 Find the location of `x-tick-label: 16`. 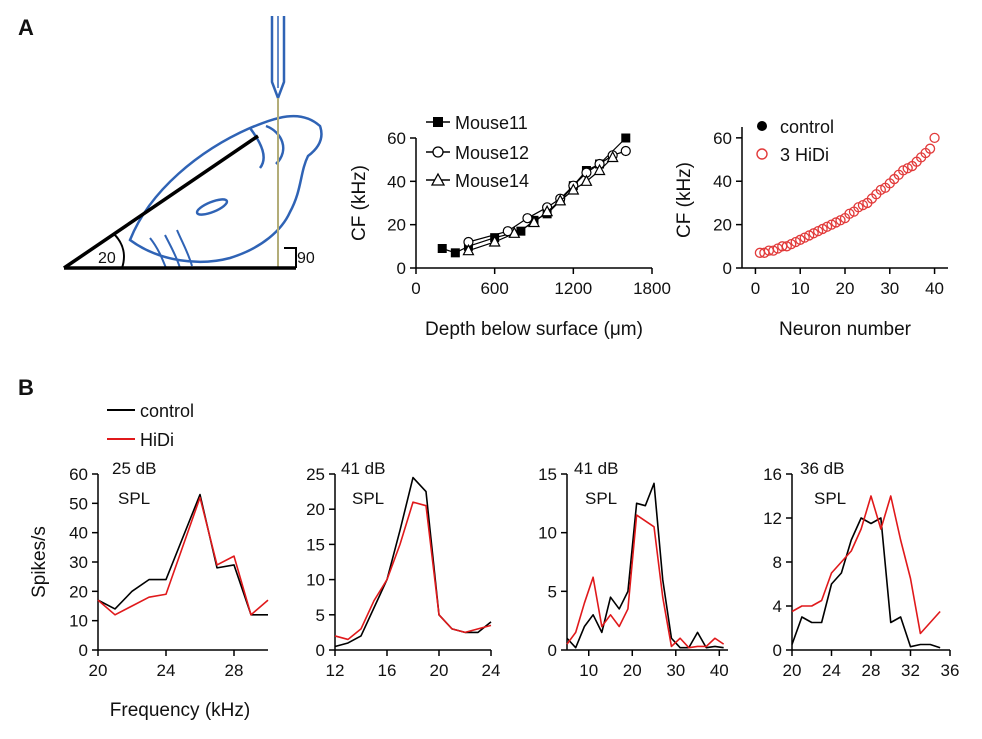

x-tick-label: 16 is located at coordinates (387, 670).